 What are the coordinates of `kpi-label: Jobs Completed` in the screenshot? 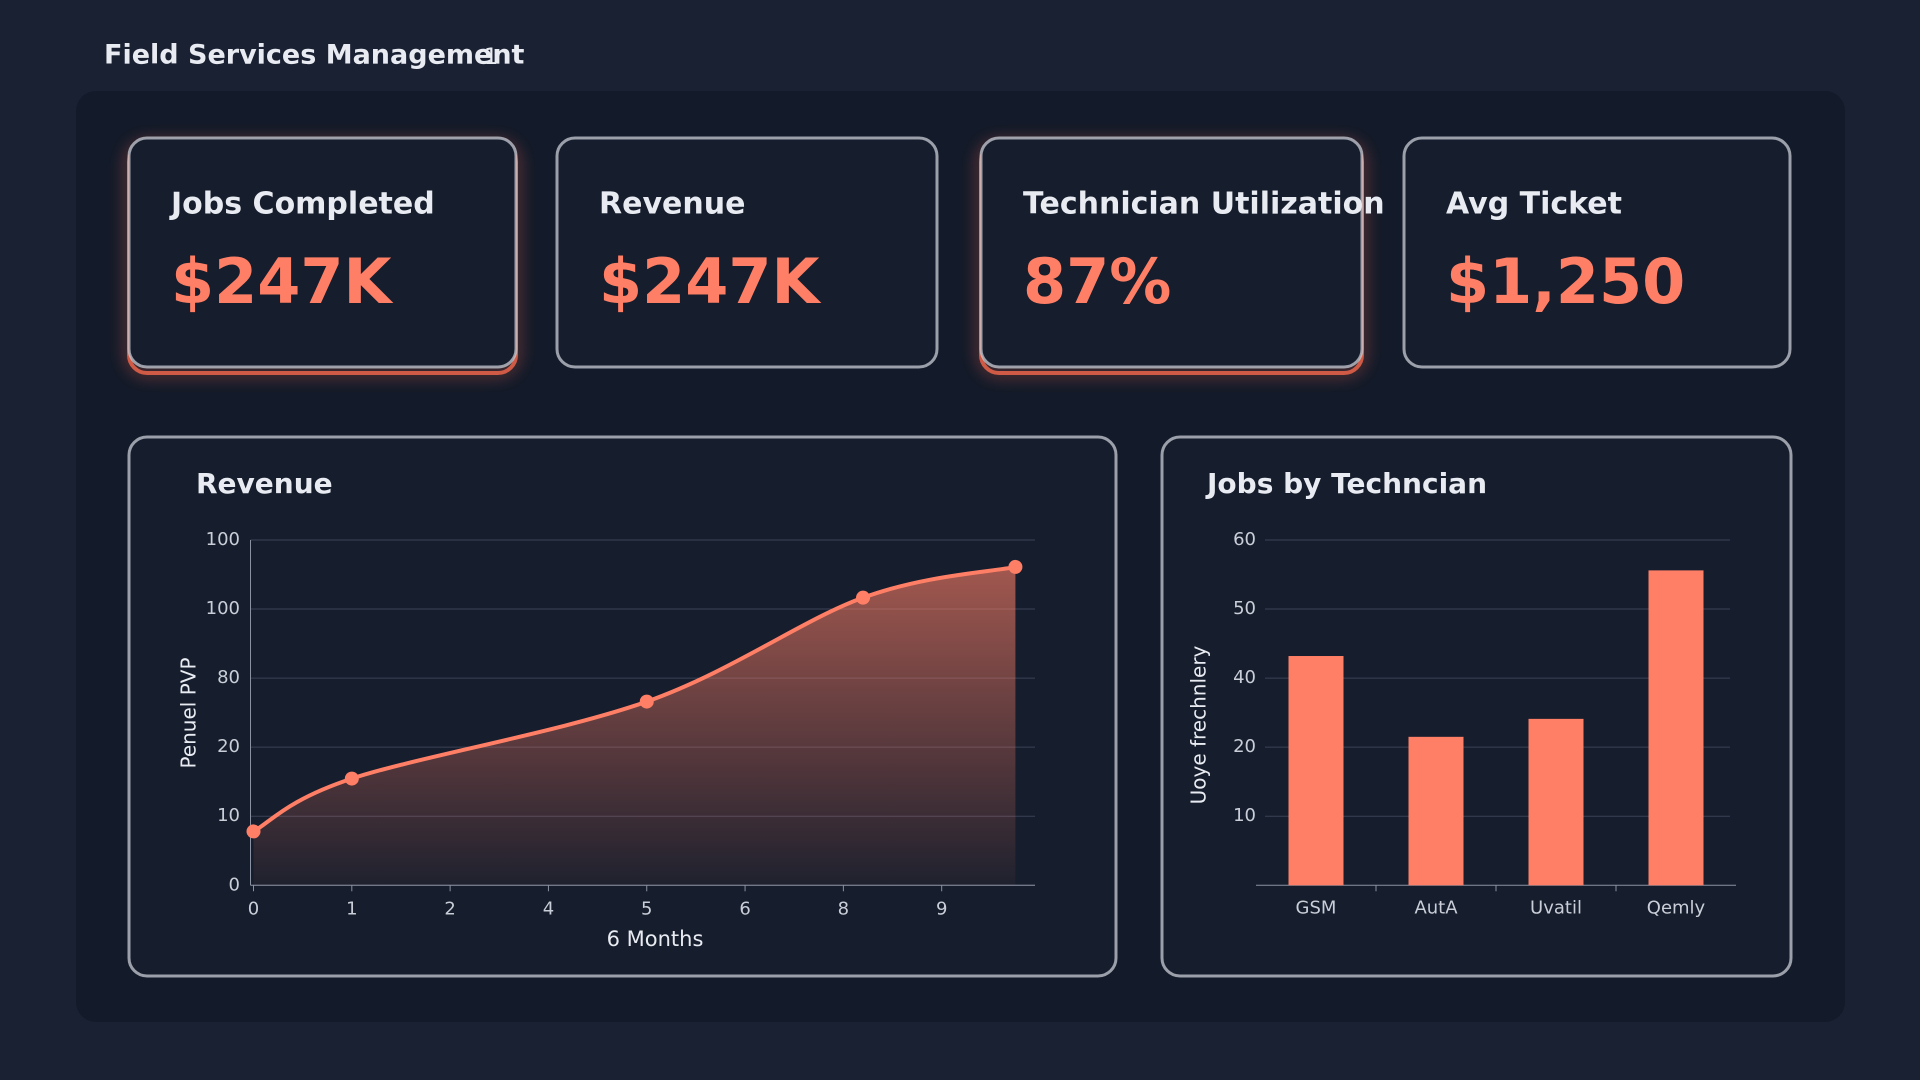 It's located at (302, 204).